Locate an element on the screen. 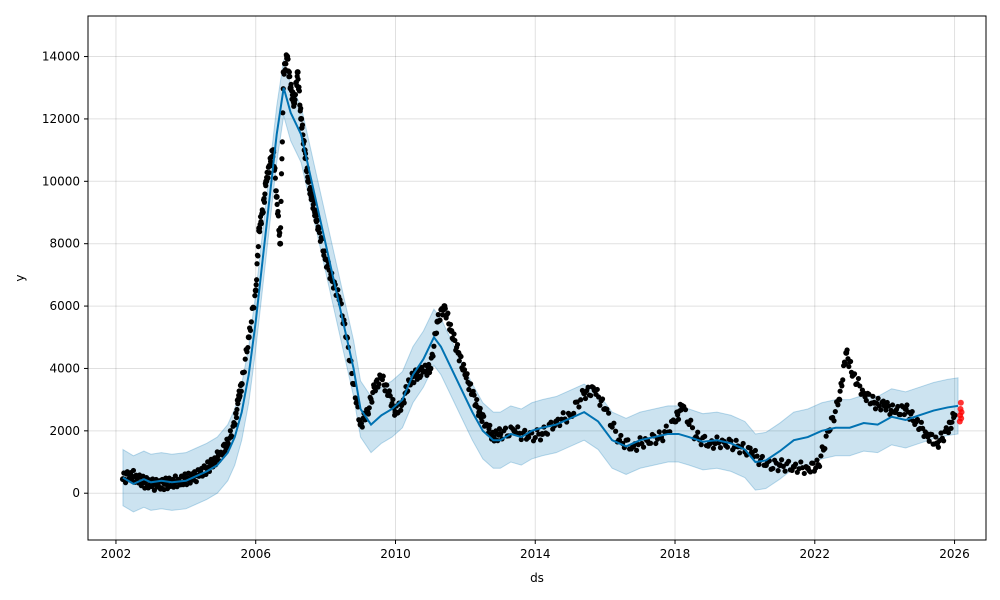 Image resolution: width=1000 pixels, height=600 pixels. x-tick-label: 2018 is located at coordinates (675, 554).